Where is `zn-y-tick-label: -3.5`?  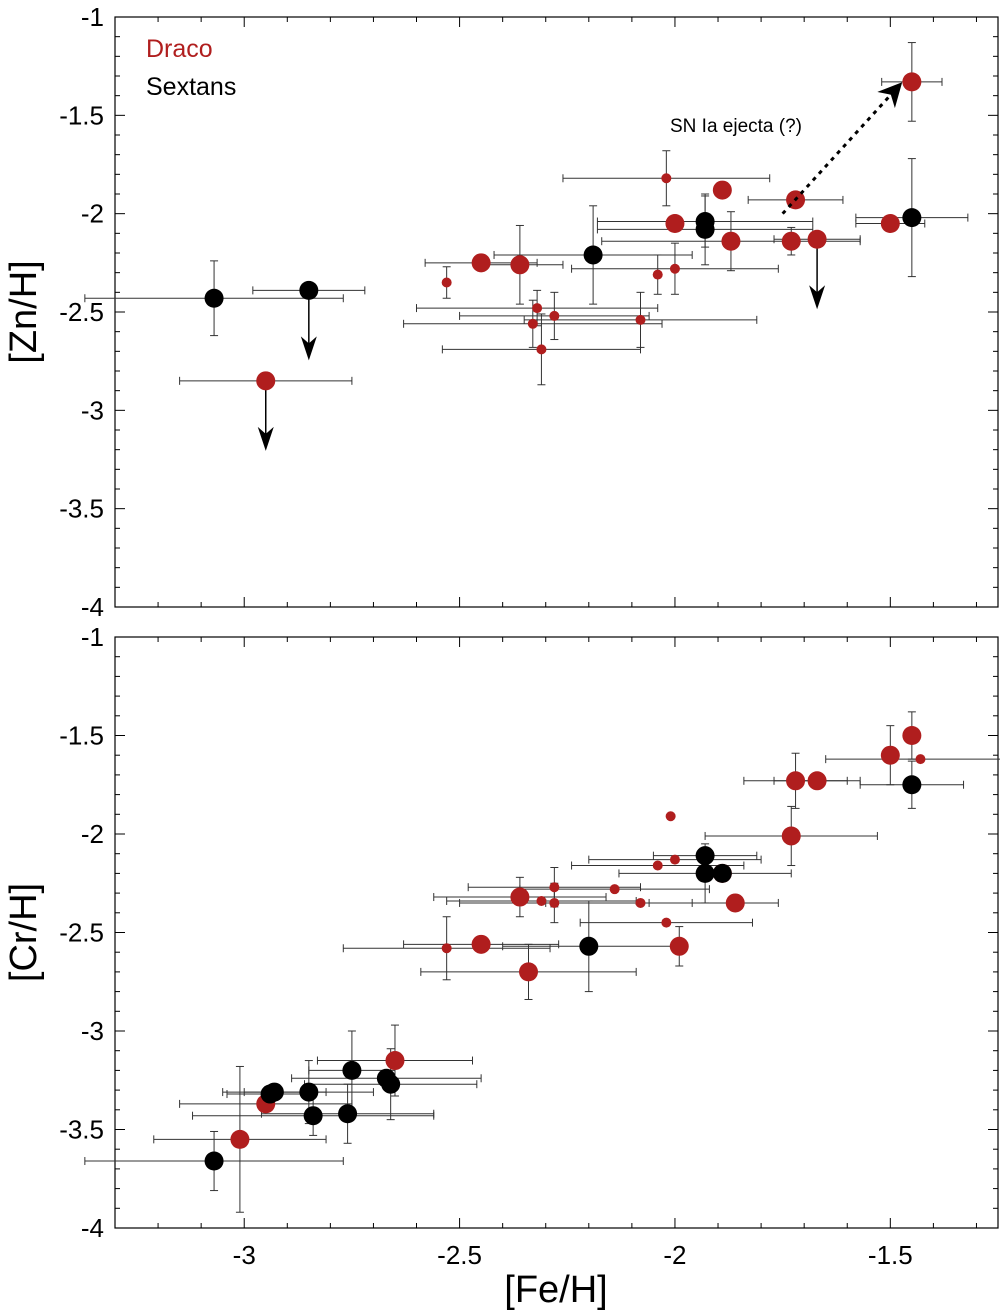
zn-y-tick-label: -3.5 is located at coordinates (81, 509).